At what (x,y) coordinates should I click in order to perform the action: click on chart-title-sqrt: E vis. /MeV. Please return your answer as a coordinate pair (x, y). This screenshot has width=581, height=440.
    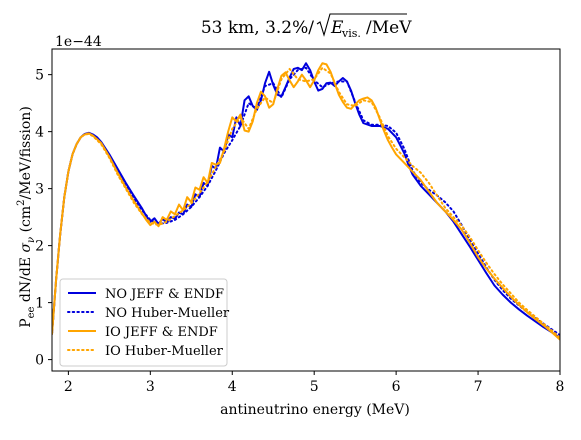
    Looking at the image, I should click on (364, 26).